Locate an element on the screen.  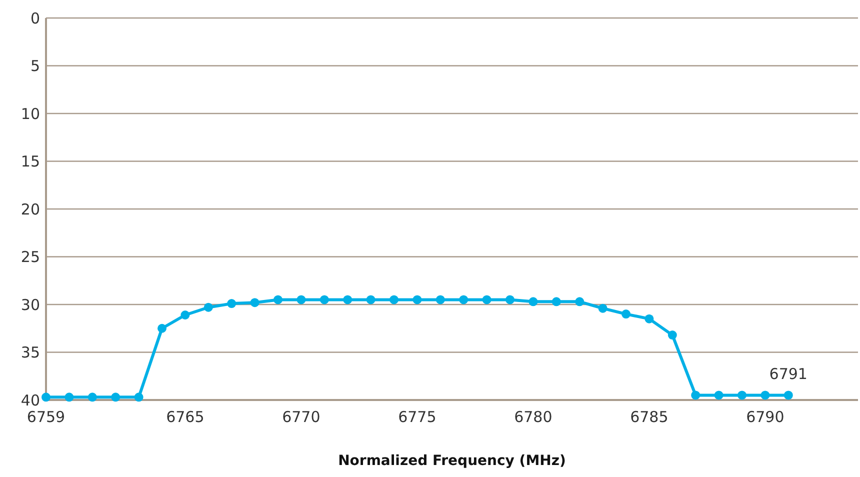
y-tick-label: 0 is located at coordinates (35, 18).